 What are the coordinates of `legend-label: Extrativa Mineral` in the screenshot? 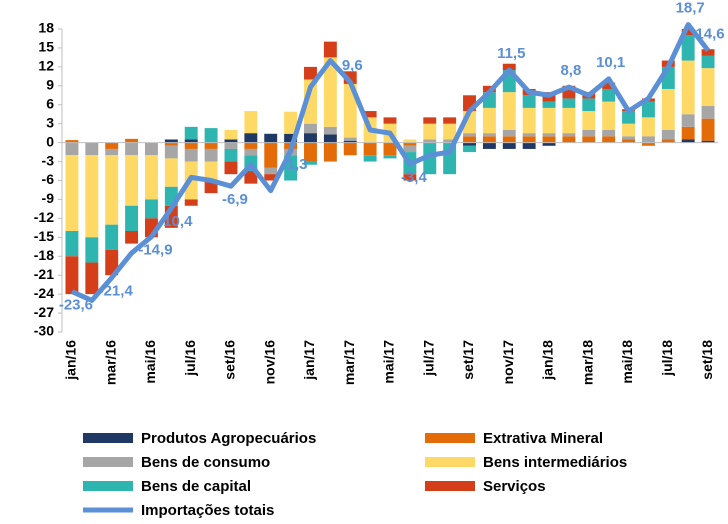 It's located at (543, 438).